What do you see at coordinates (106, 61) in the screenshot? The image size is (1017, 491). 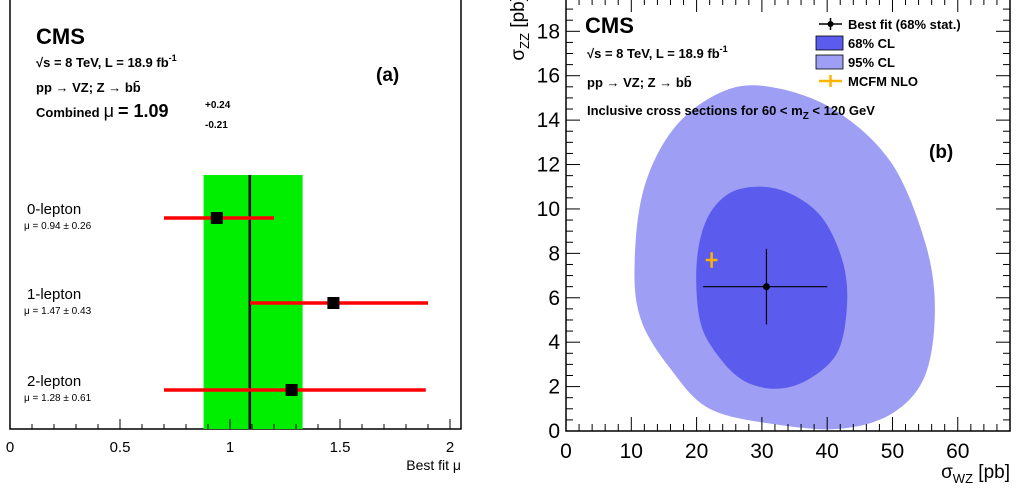 I see `panel-a-energy: √s = 8 TeV, L = 18.9 fb-1` at bounding box center [106, 61].